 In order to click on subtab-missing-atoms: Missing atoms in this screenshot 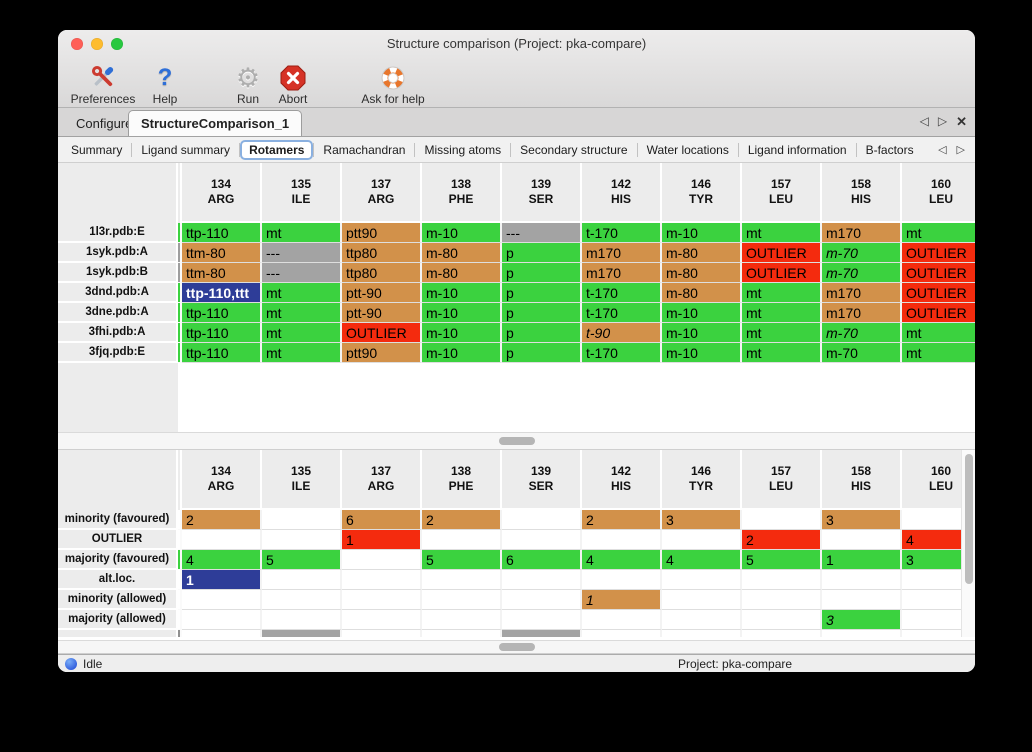, I will do `click(463, 149)`.